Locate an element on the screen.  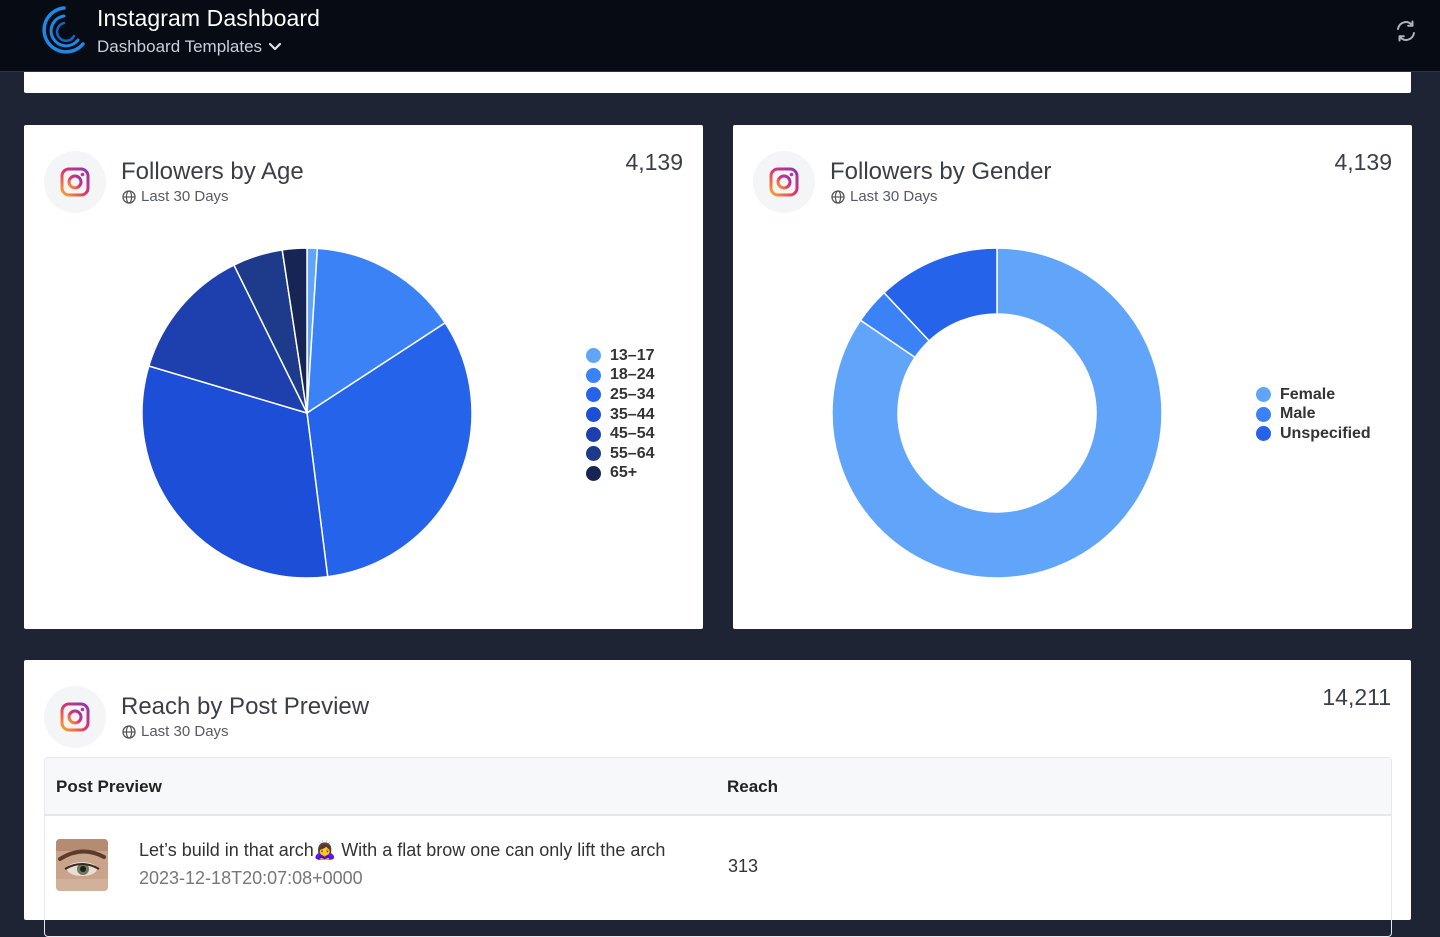
legend-label: Male is located at coordinates (1298, 414).